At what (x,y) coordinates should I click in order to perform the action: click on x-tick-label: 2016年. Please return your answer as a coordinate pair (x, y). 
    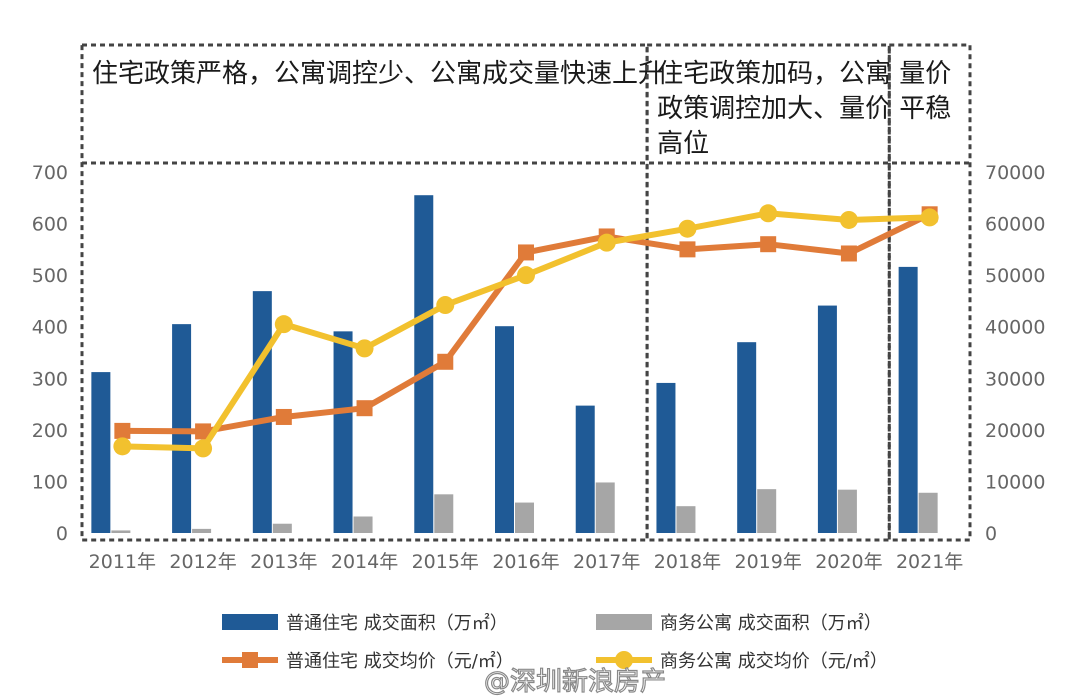
    Looking at the image, I should click on (525, 562).